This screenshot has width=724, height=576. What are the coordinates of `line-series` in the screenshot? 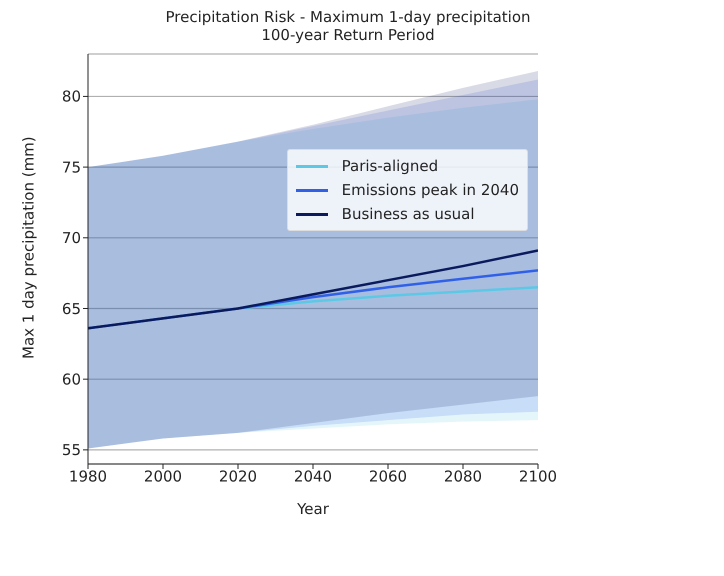 It's located at (313, 289).